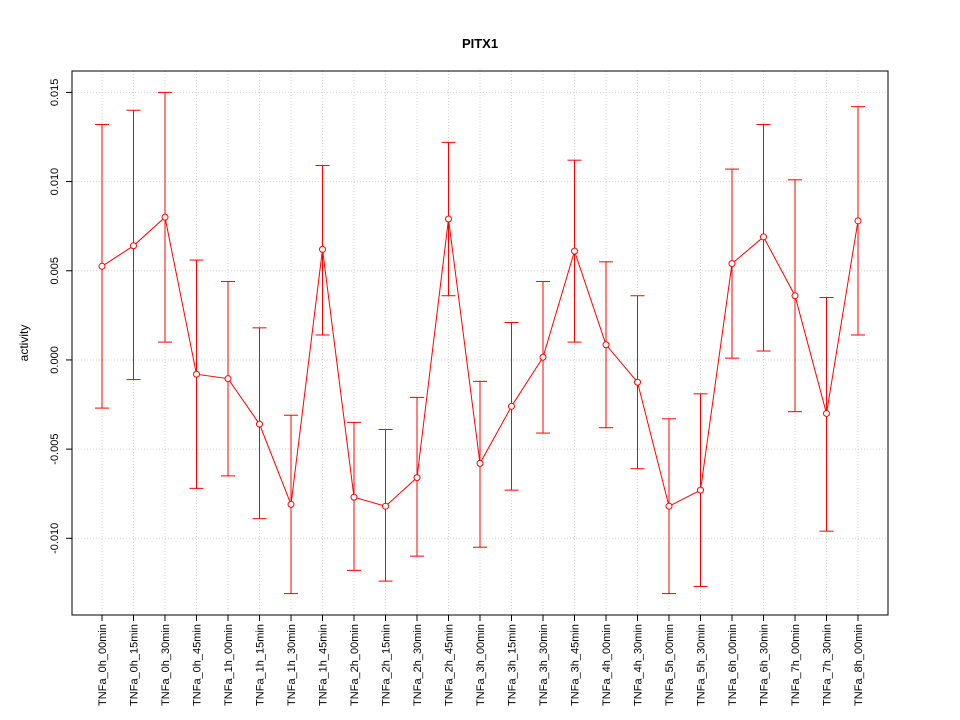 The width and height of the screenshot is (960, 720). Describe the element at coordinates (324, 665) in the screenshot. I see `x-tick-label: TNFa_1h_45min` at that location.